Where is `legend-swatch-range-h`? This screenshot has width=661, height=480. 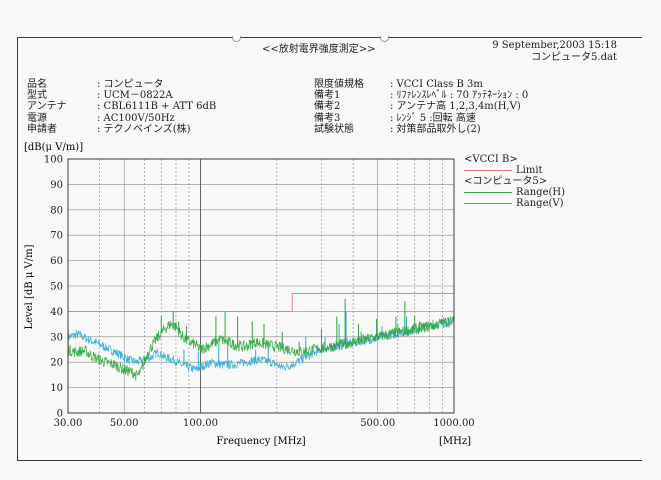
legend-swatch-range-h is located at coordinates (488, 192).